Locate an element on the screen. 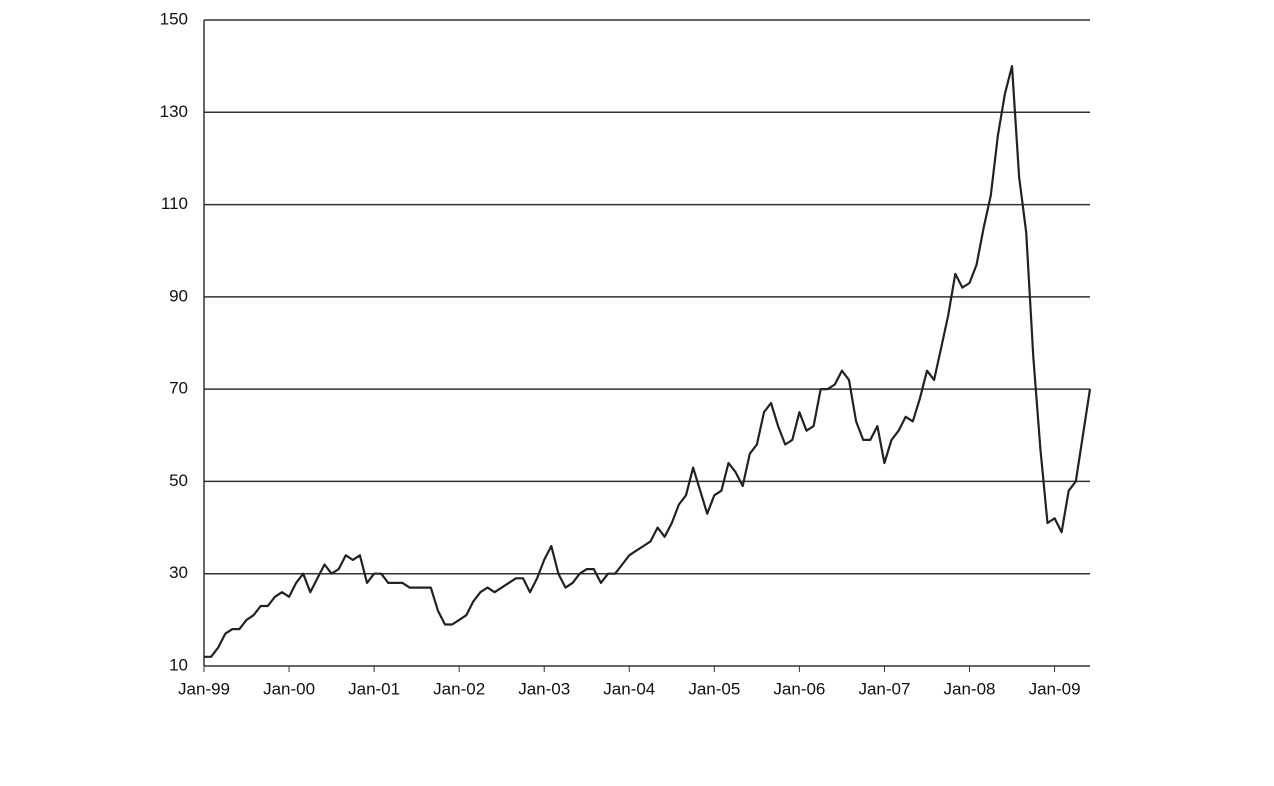  x-tick-label: Jan-06 is located at coordinates (799, 688).